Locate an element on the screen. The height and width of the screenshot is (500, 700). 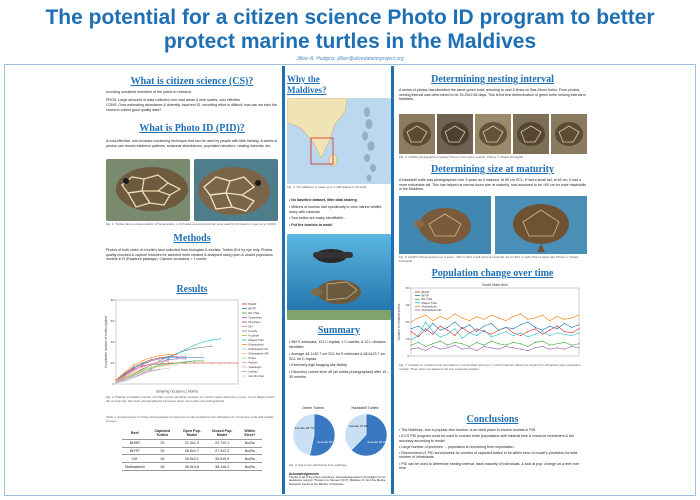
green-turtle-pie is located at coordinates (314, 435).